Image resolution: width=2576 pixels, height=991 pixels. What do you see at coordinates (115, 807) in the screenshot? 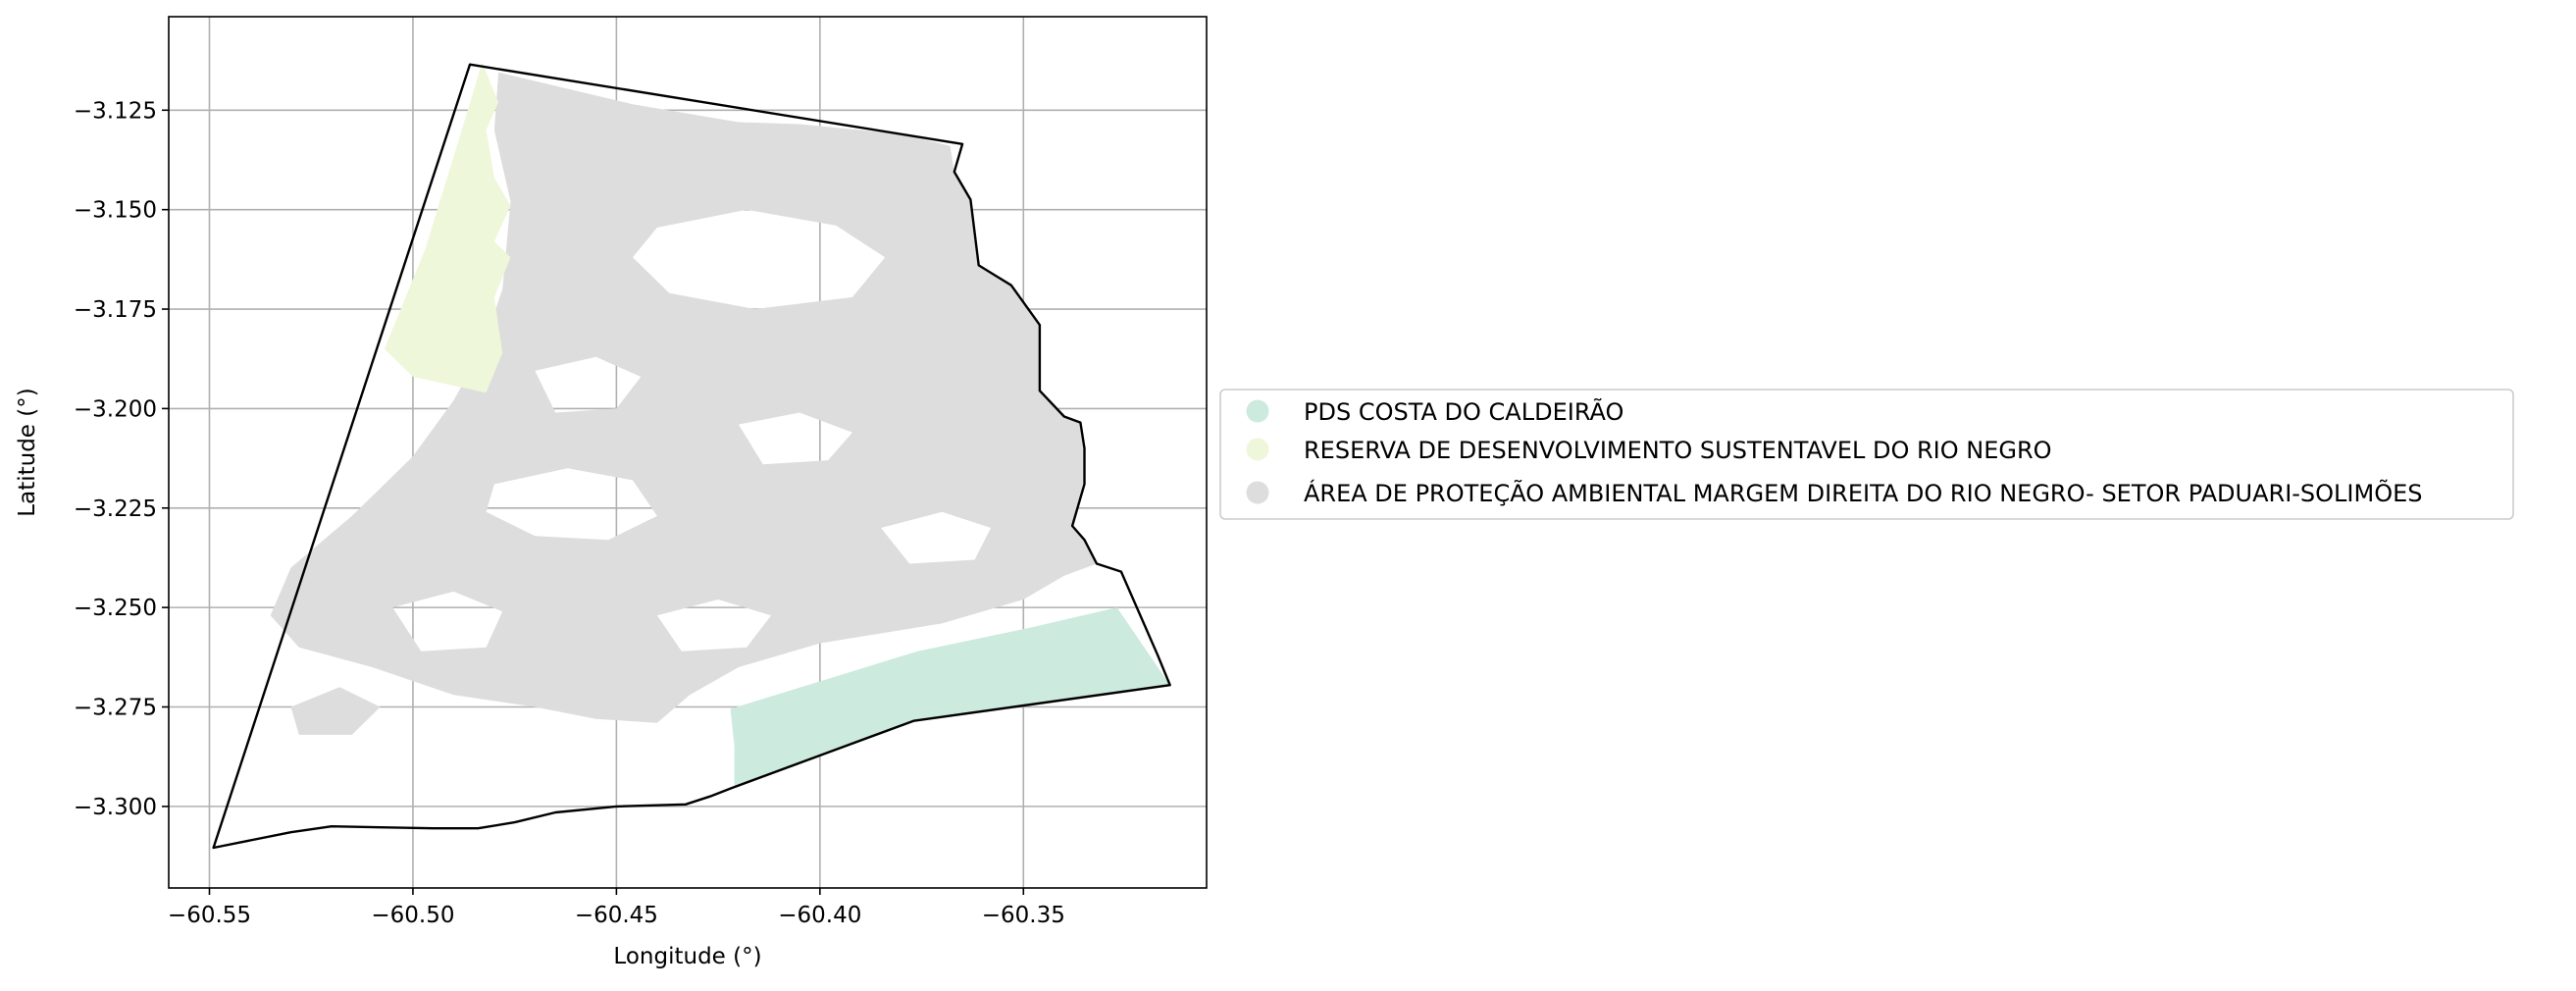
I see `y-tick-label: −3.300` at bounding box center [115, 807].